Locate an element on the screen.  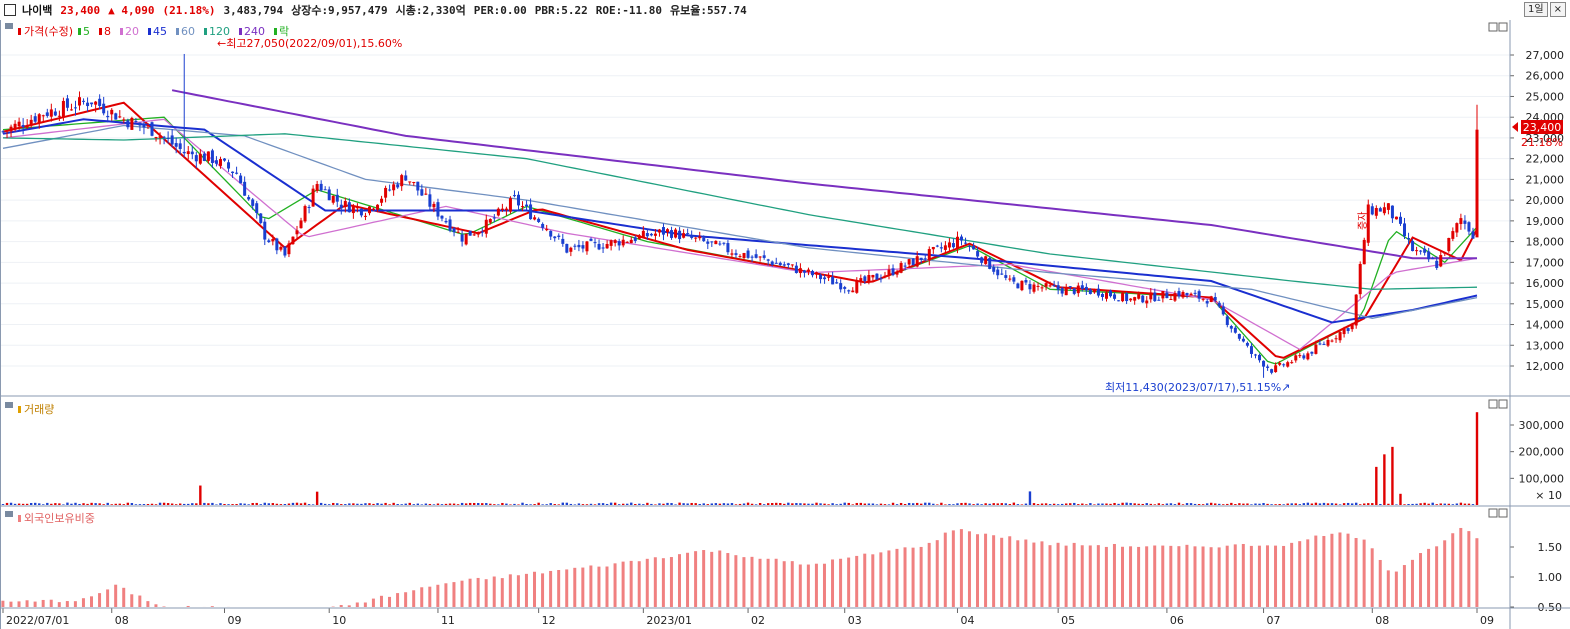
select-checkbox is located at coordinates (10, 10).